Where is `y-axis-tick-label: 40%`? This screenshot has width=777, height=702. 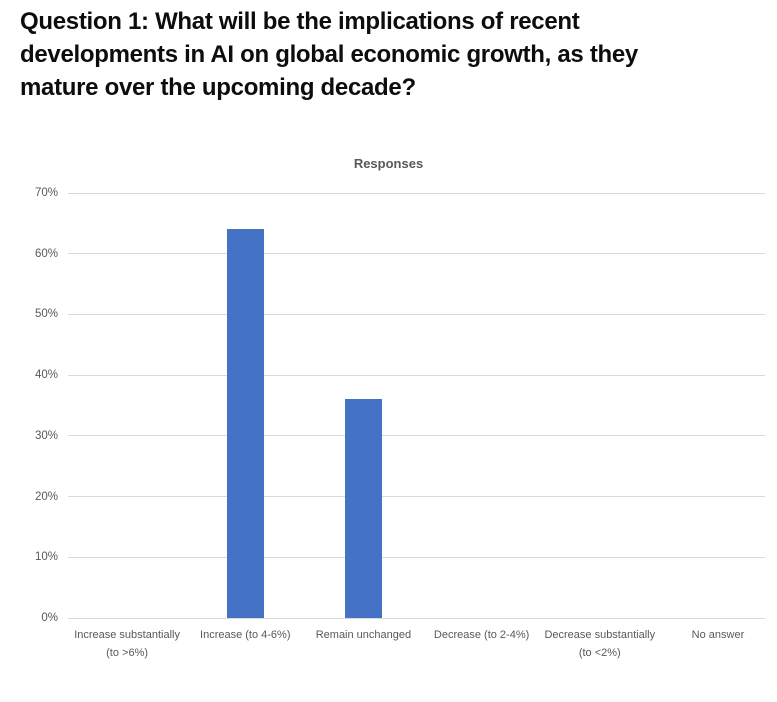
y-axis-tick-label: 40% is located at coordinates (46, 375).